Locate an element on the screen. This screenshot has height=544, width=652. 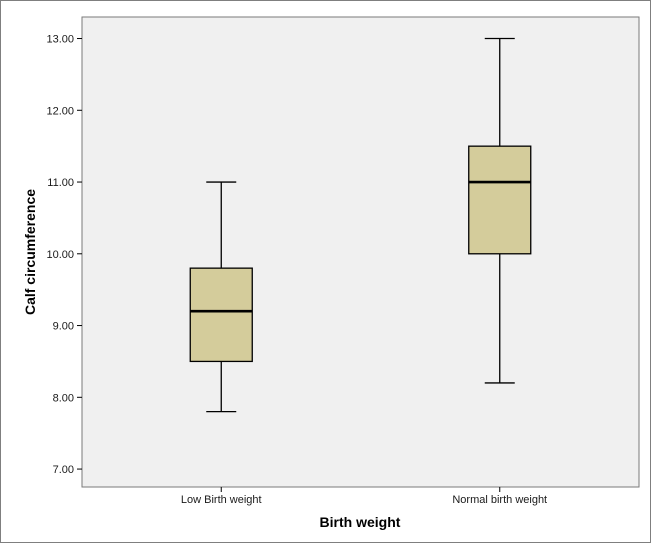
x-tick-label: Low Birth weight is located at coordinates (221, 500).